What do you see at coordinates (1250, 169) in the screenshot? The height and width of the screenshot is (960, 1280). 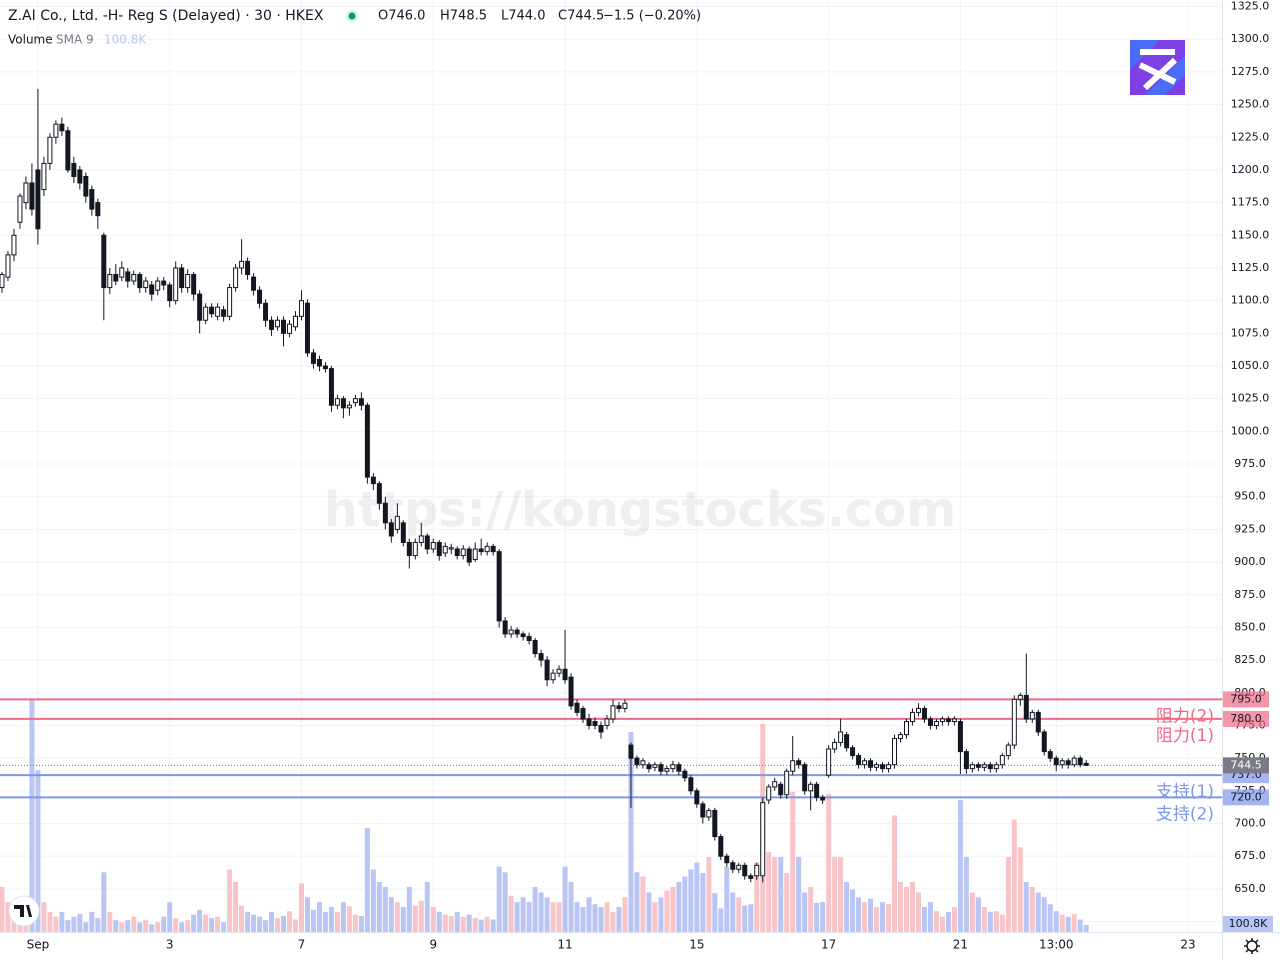 I see `y-tick-label: 1200.0` at bounding box center [1250, 169].